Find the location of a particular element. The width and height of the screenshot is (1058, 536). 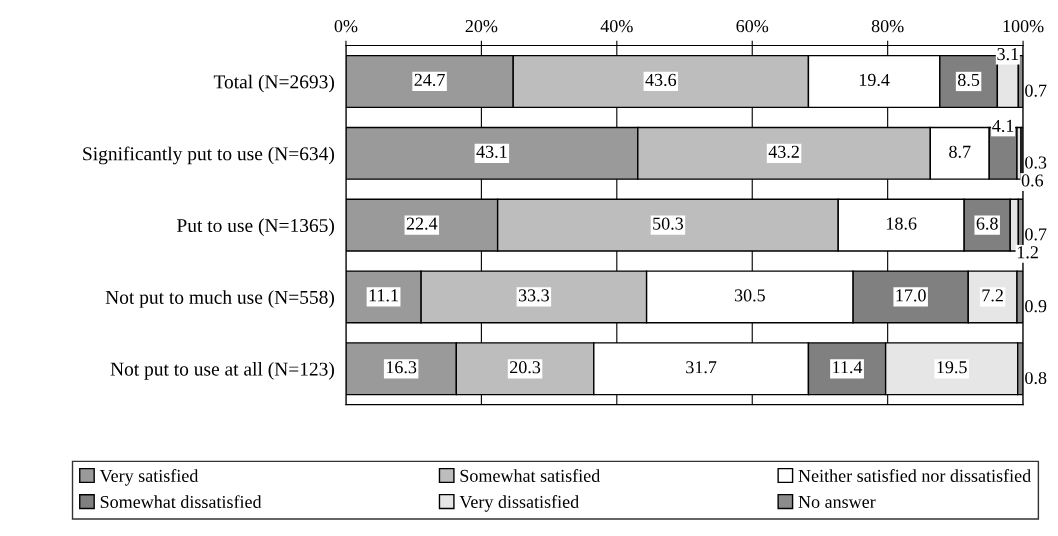

data-label: 31.7 is located at coordinates (701, 367).